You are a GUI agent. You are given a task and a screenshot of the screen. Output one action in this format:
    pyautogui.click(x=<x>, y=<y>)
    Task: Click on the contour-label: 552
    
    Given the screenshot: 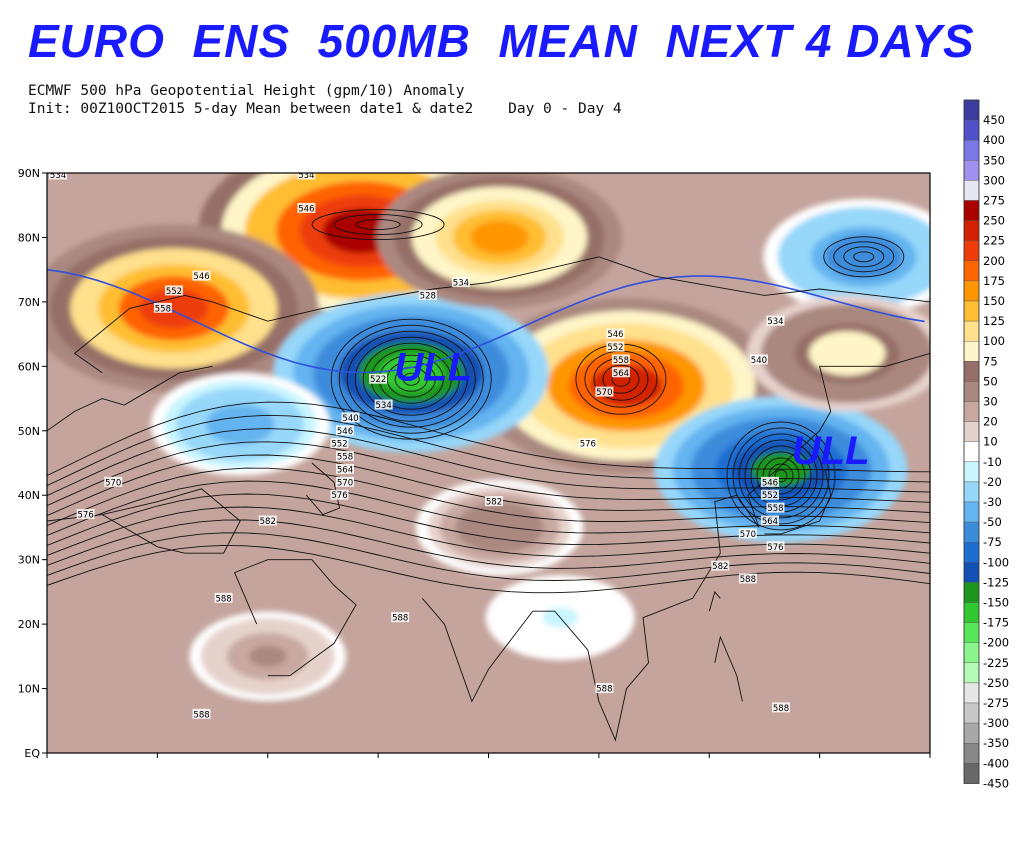 What is the action you would take?
    pyautogui.click(x=339, y=445)
    